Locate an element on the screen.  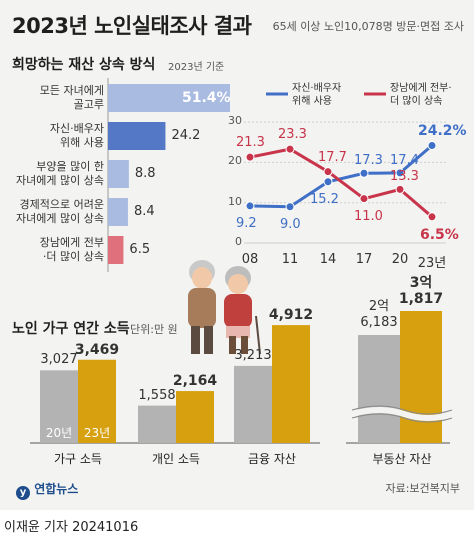
legend-series-0: 자신·배우자 위해 사용 is located at coordinates (316, 95).